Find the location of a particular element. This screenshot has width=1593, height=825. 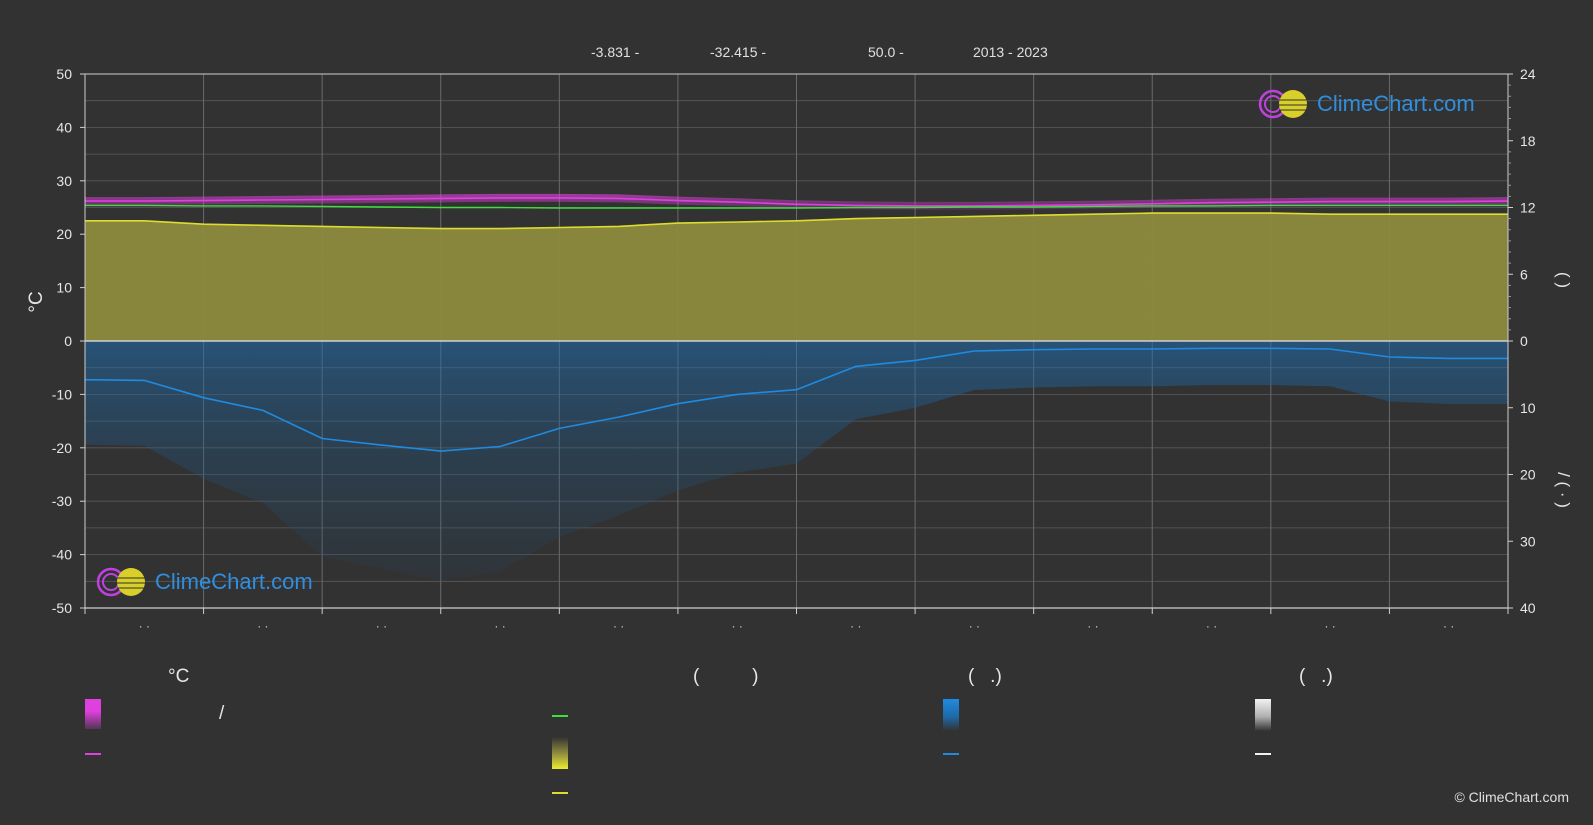

right-tick-label: 6 is located at coordinates (1524, 274).